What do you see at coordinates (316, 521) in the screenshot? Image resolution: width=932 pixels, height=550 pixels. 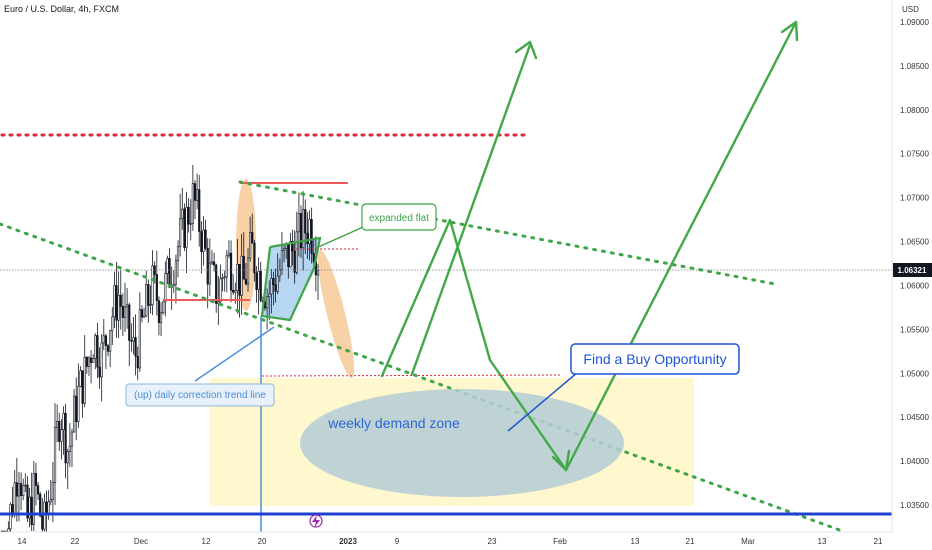 I see `lightning-icon` at bounding box center [316, 521].